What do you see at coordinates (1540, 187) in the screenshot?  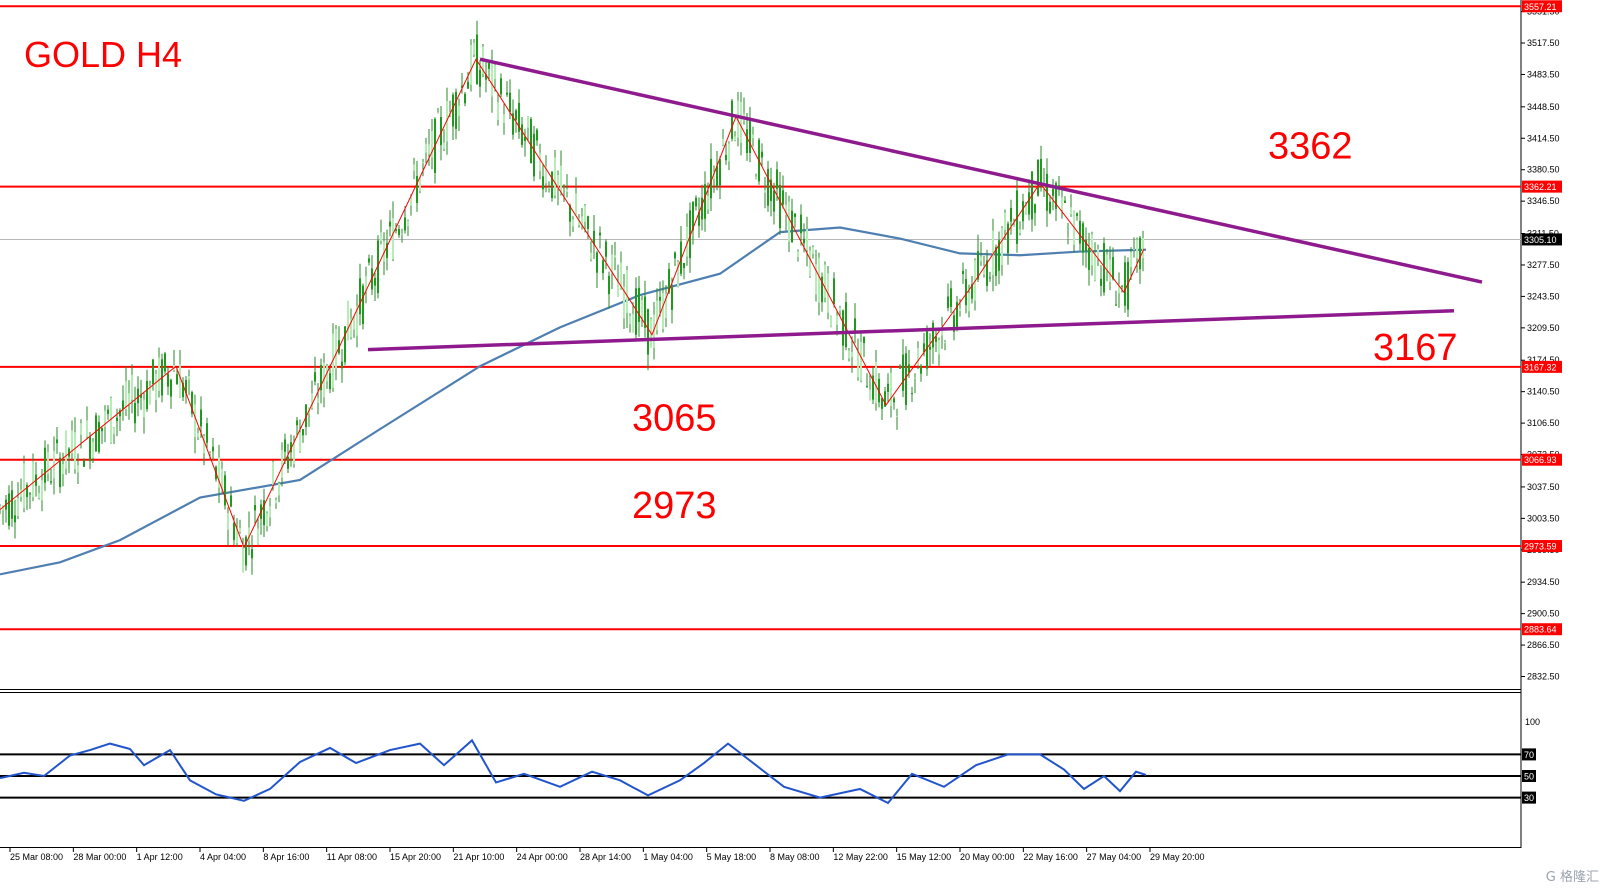 I see `level-price-label: 3362.21` at bounding box center [1540, 187].